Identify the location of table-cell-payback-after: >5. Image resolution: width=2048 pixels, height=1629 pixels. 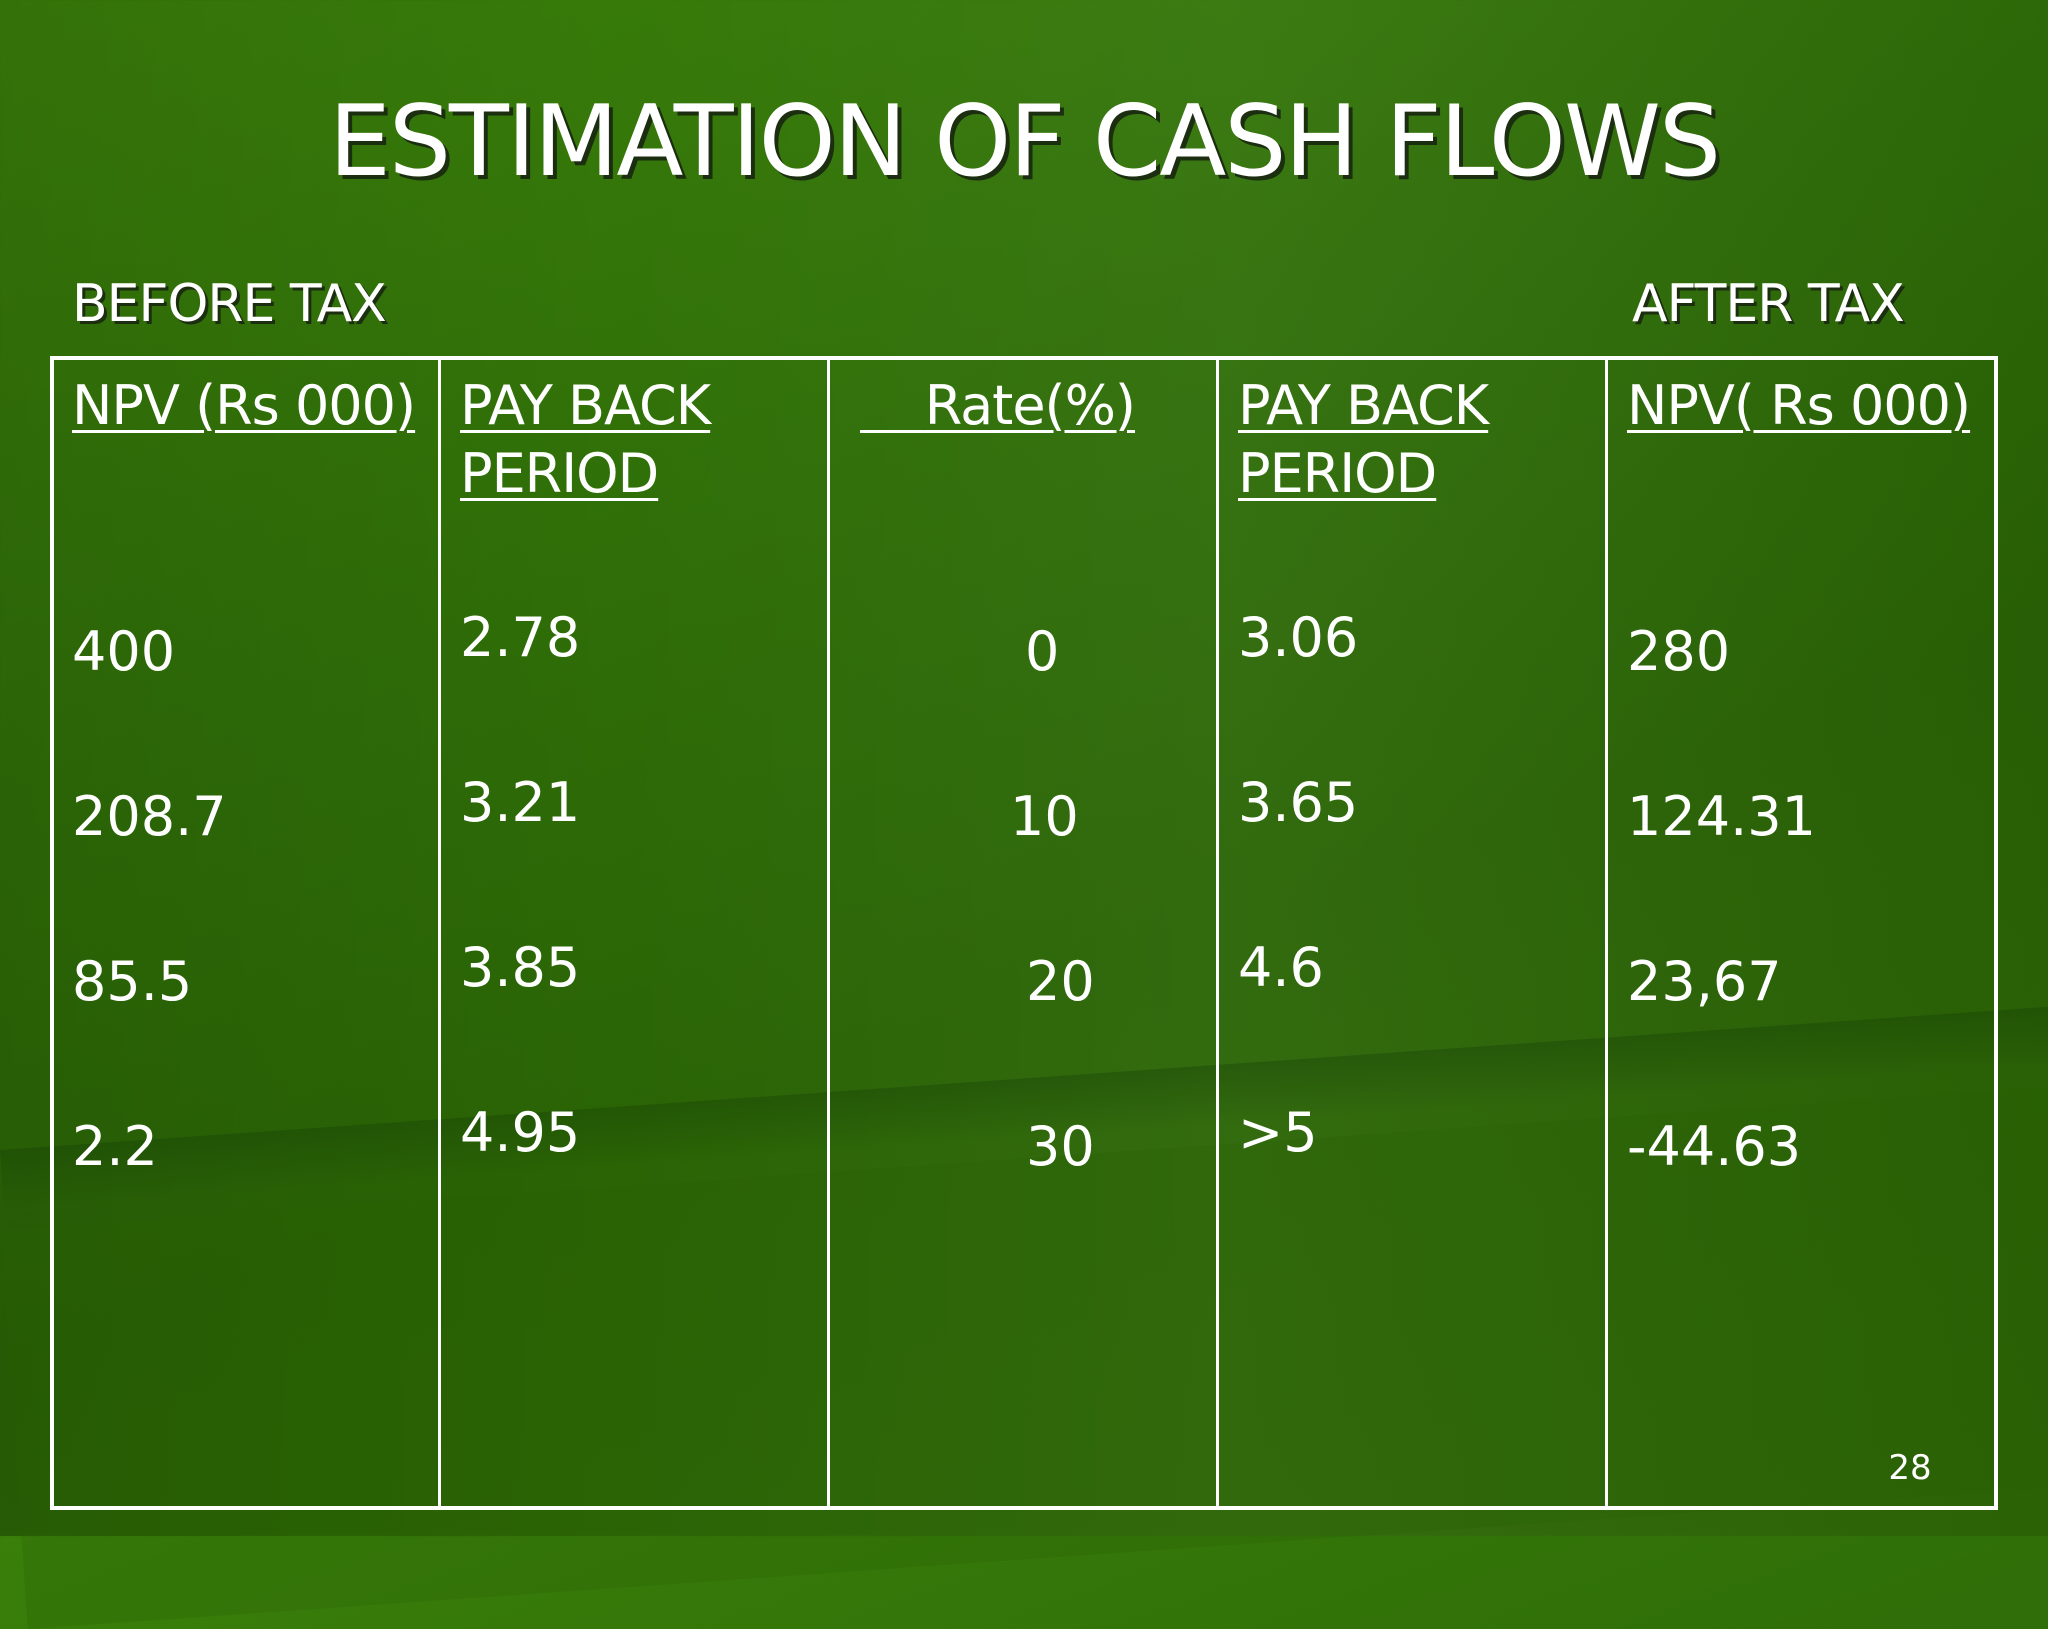
(1278, 1132).